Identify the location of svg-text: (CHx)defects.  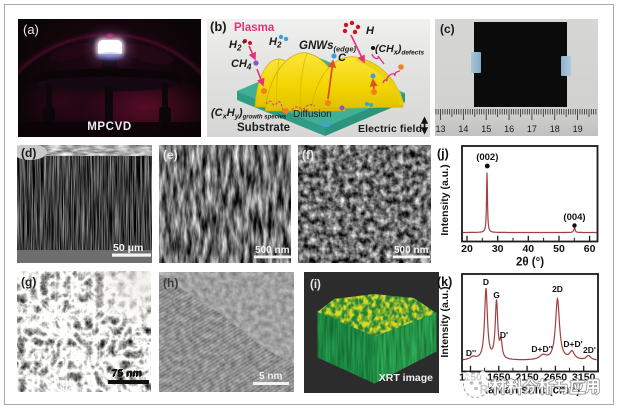
(399, 50).